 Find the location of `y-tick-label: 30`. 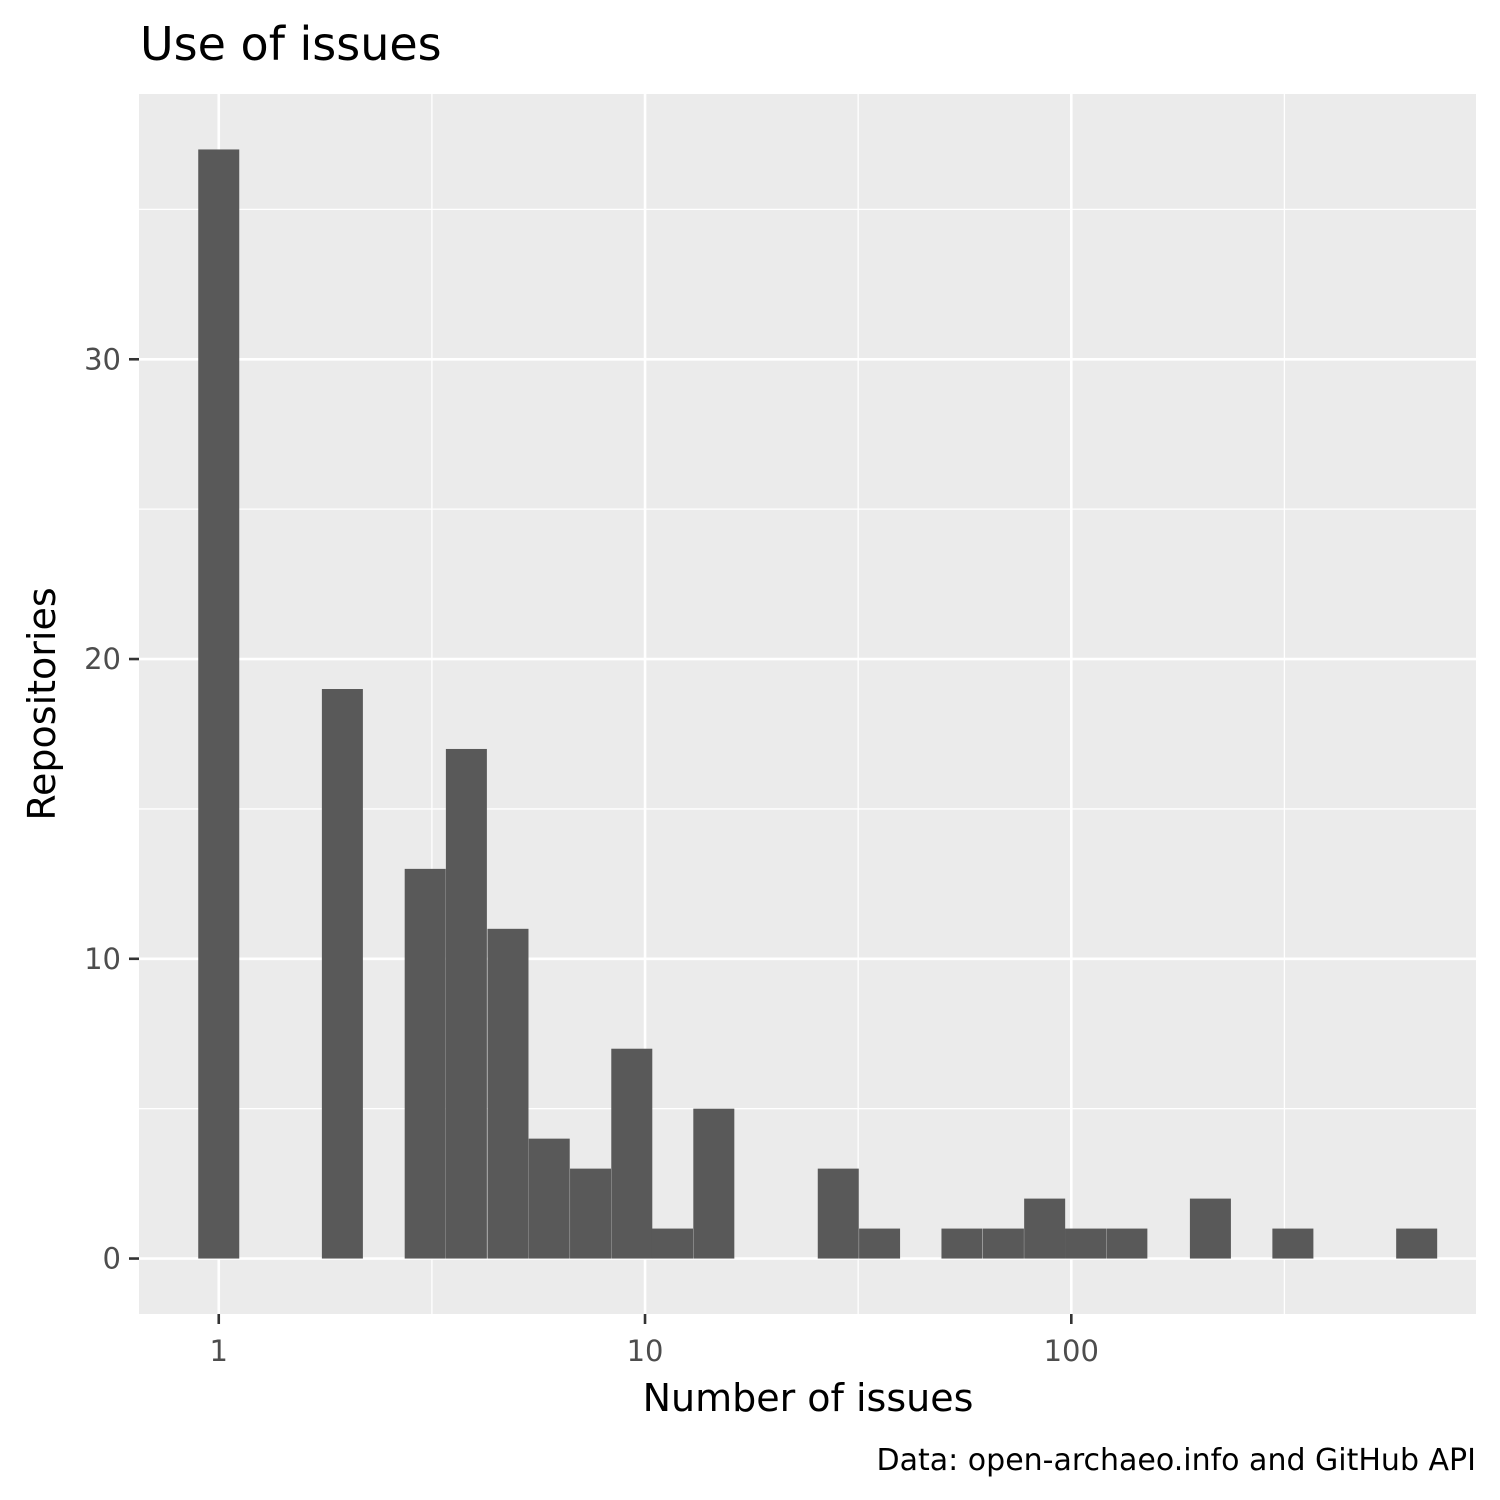

y-tick-label: 30 is located at coordinates (102, 359).